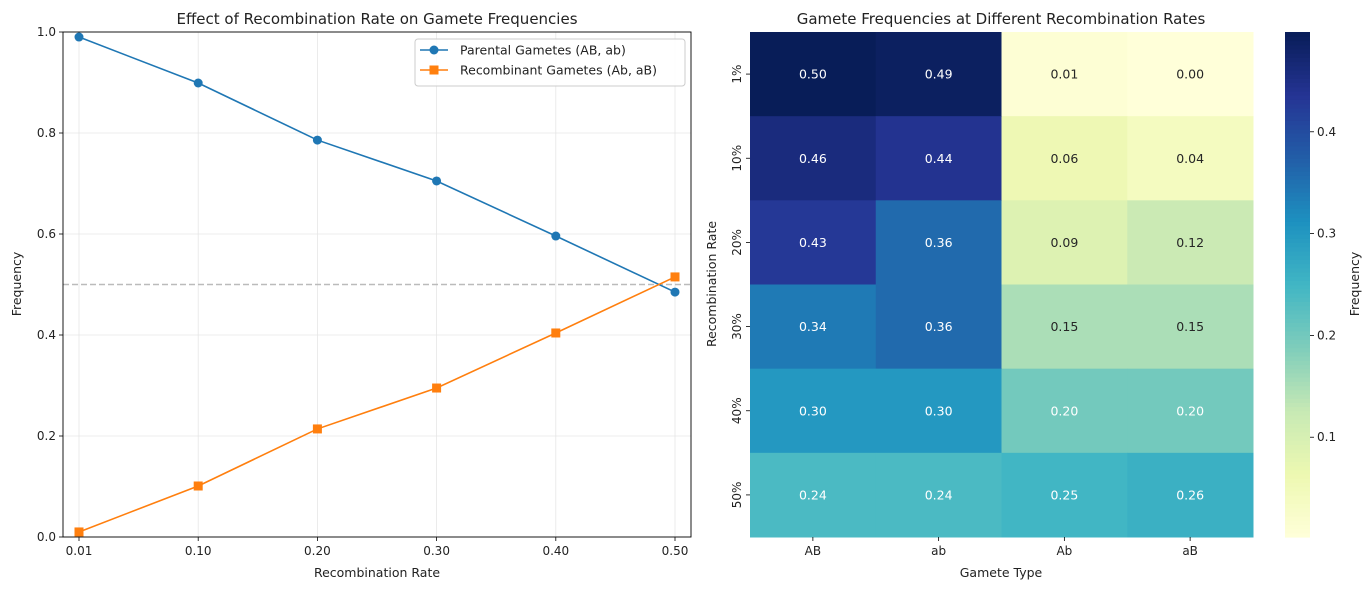  Describe the element at coordinates (79, 551) in the screenshot. I see `x-tick-label: 0.01` at that location.